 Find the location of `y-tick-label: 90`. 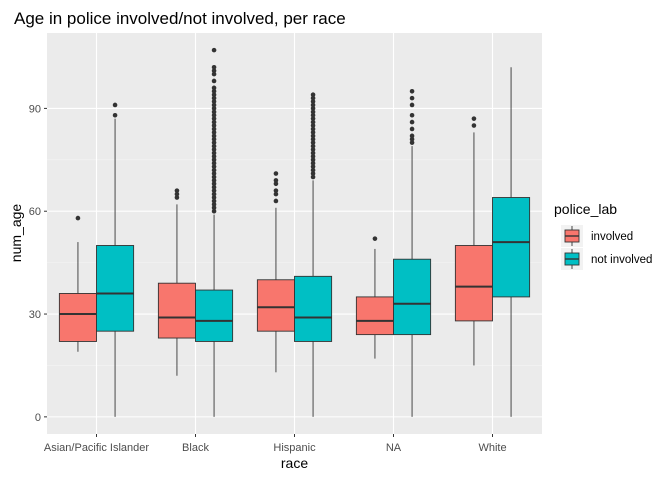

y-tick-label: 90 is located at coordinates (35, 109).